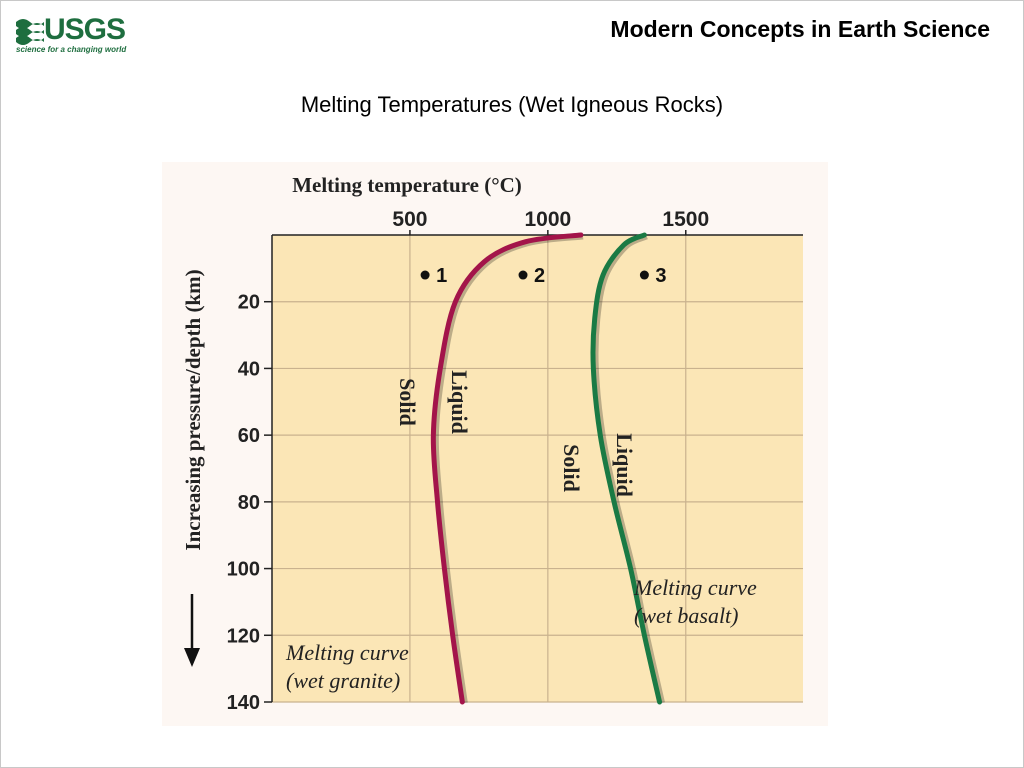  I want to click on y-tick-label: 80, so click(249, 503).